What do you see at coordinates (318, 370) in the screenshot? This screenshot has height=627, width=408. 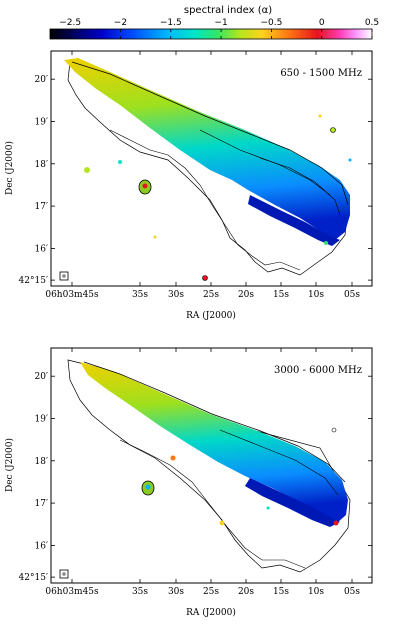 I see `panel-label: 3000 - 6000 MHz` at bounding box center [318, 370].